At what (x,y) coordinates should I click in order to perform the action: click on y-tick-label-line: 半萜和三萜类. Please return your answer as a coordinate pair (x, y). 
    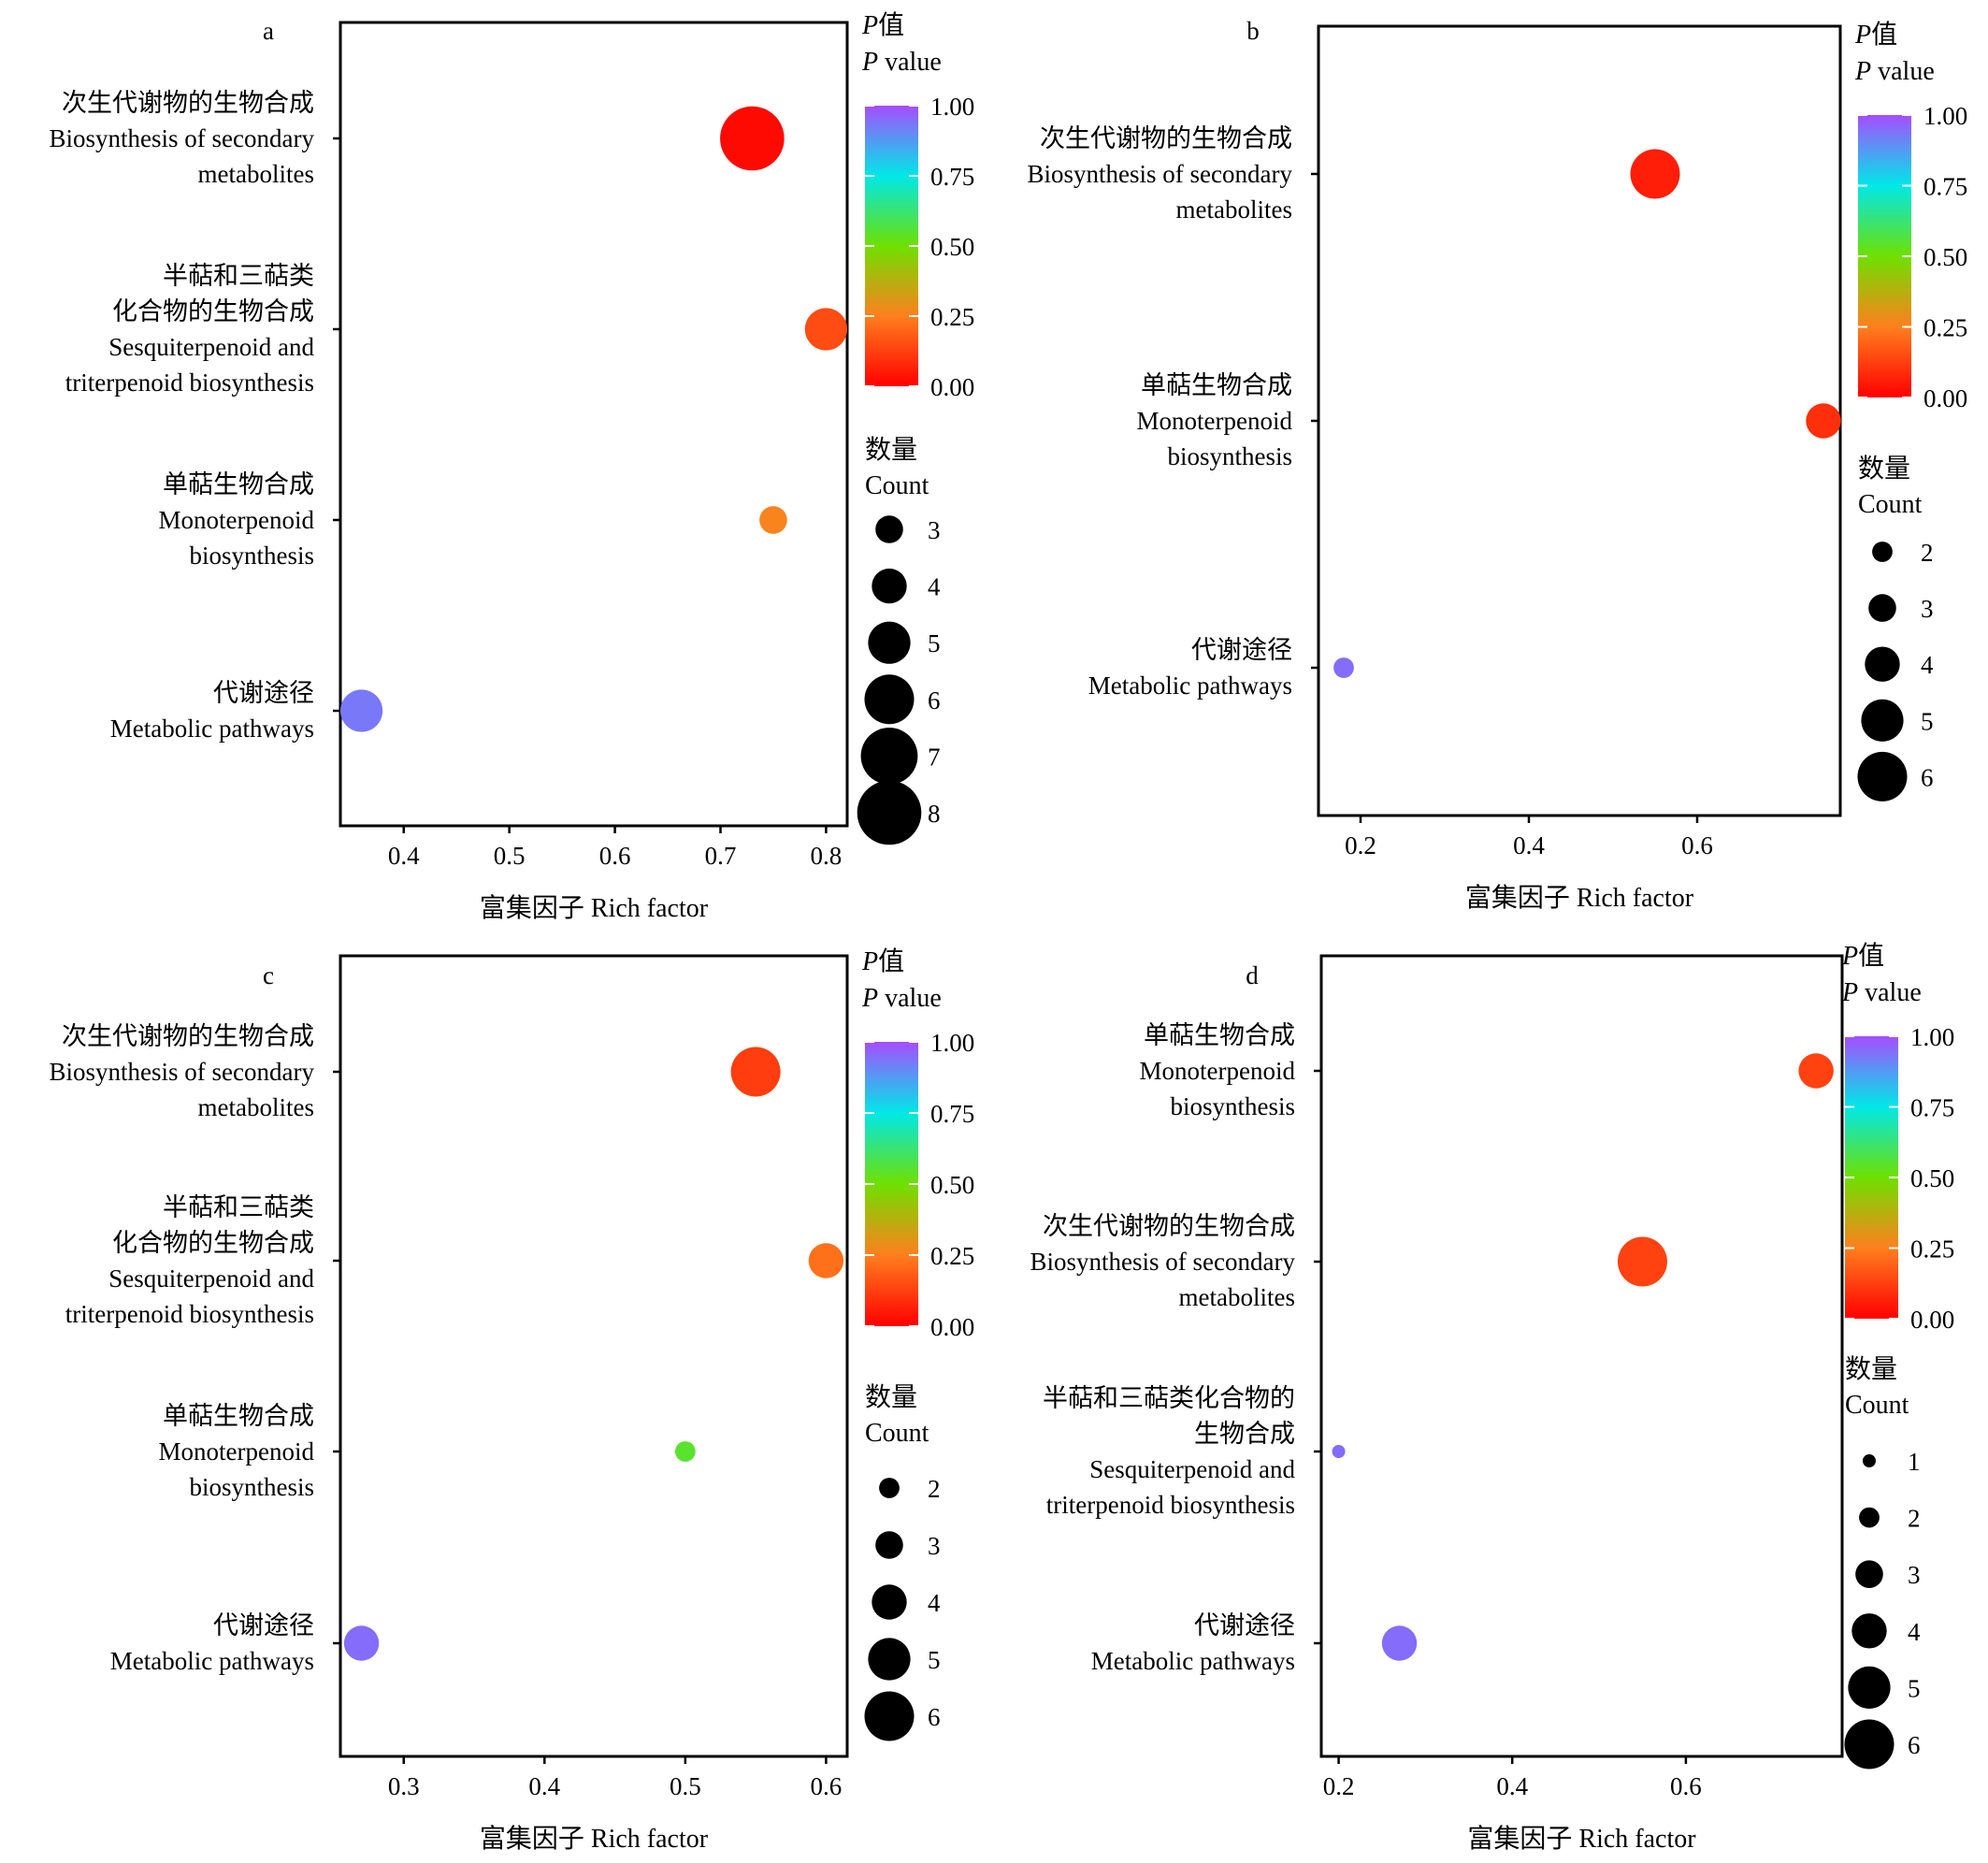
    Looking at the image, I should click on (239, 276).